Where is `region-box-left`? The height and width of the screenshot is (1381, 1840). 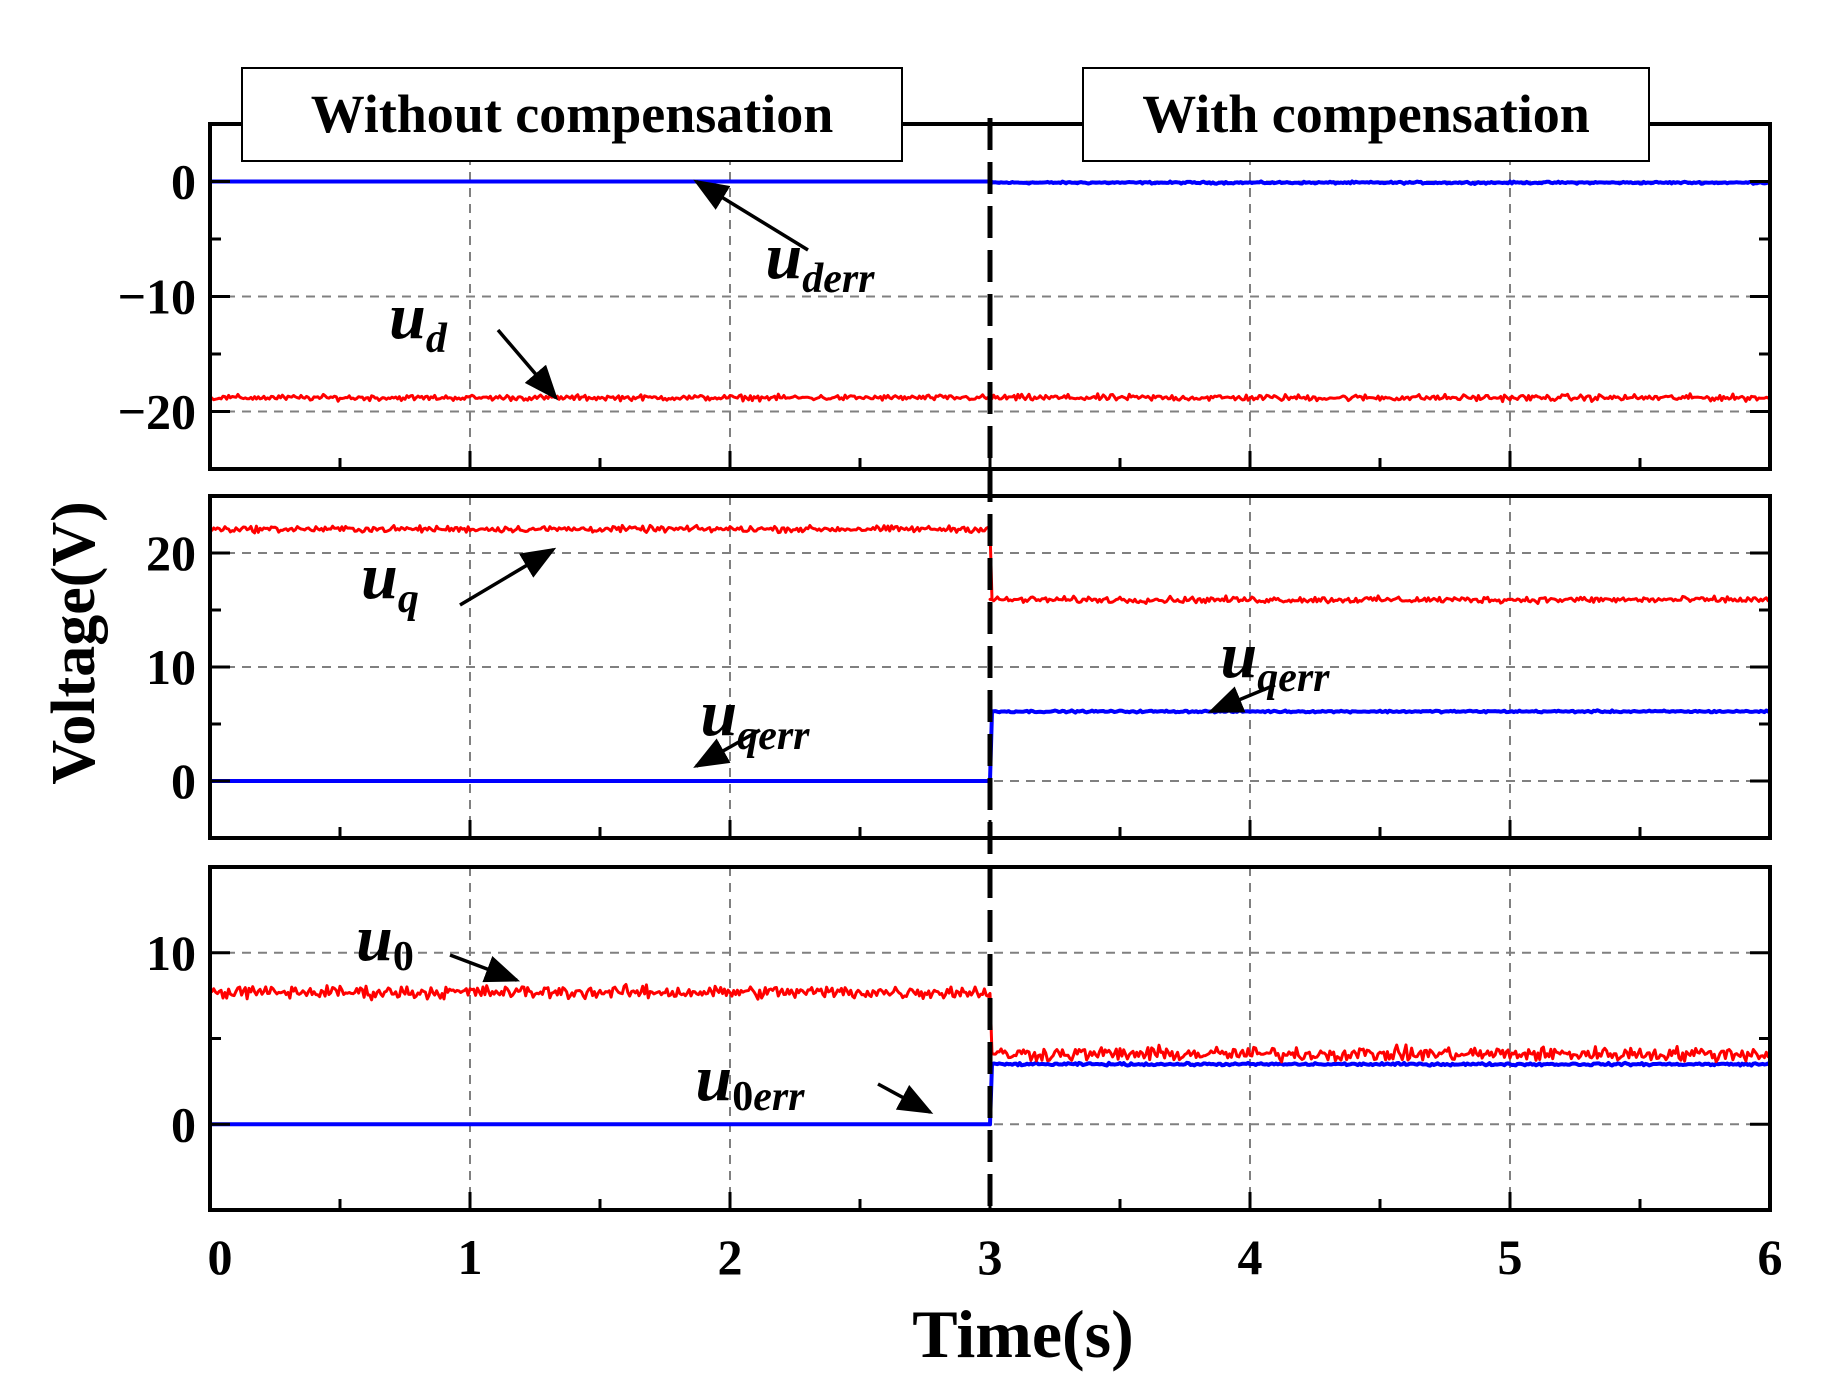 region-box-left is located at coordinates (572, 114).